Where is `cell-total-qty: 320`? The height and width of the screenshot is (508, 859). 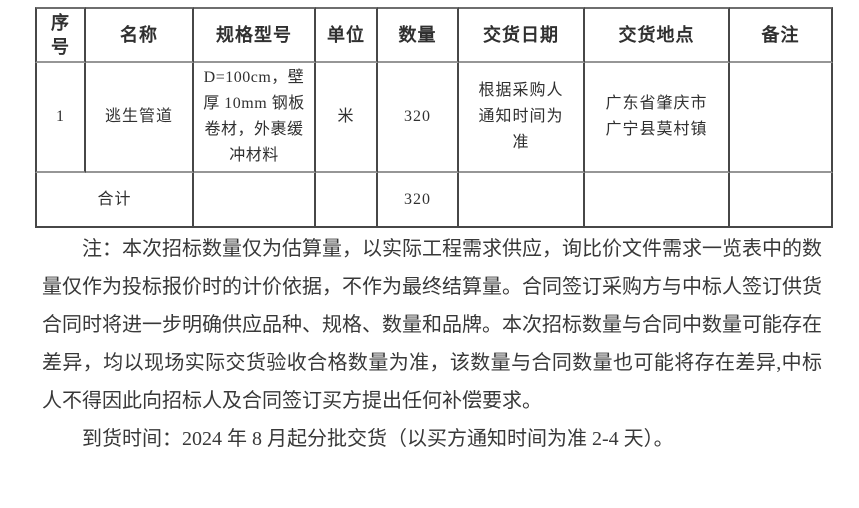
cell-total-qty: 320 is located at coordinates (418, 200).